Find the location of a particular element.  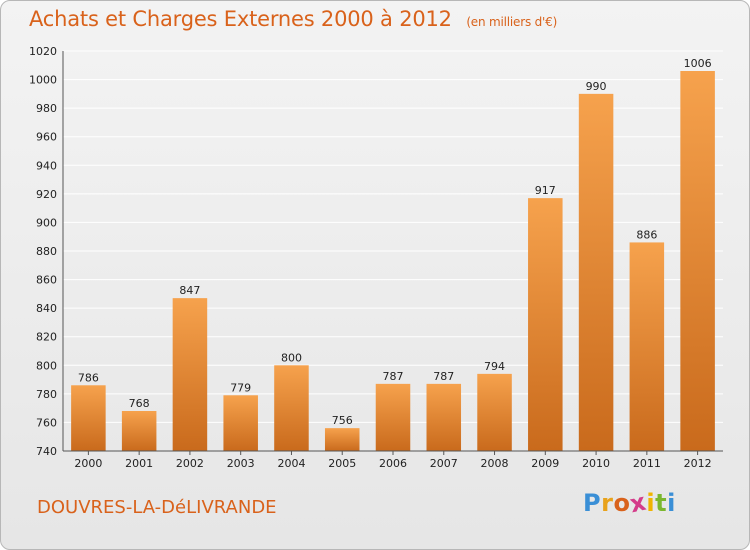

x-tick-label: 2002 is located at coordinates (190, 463).